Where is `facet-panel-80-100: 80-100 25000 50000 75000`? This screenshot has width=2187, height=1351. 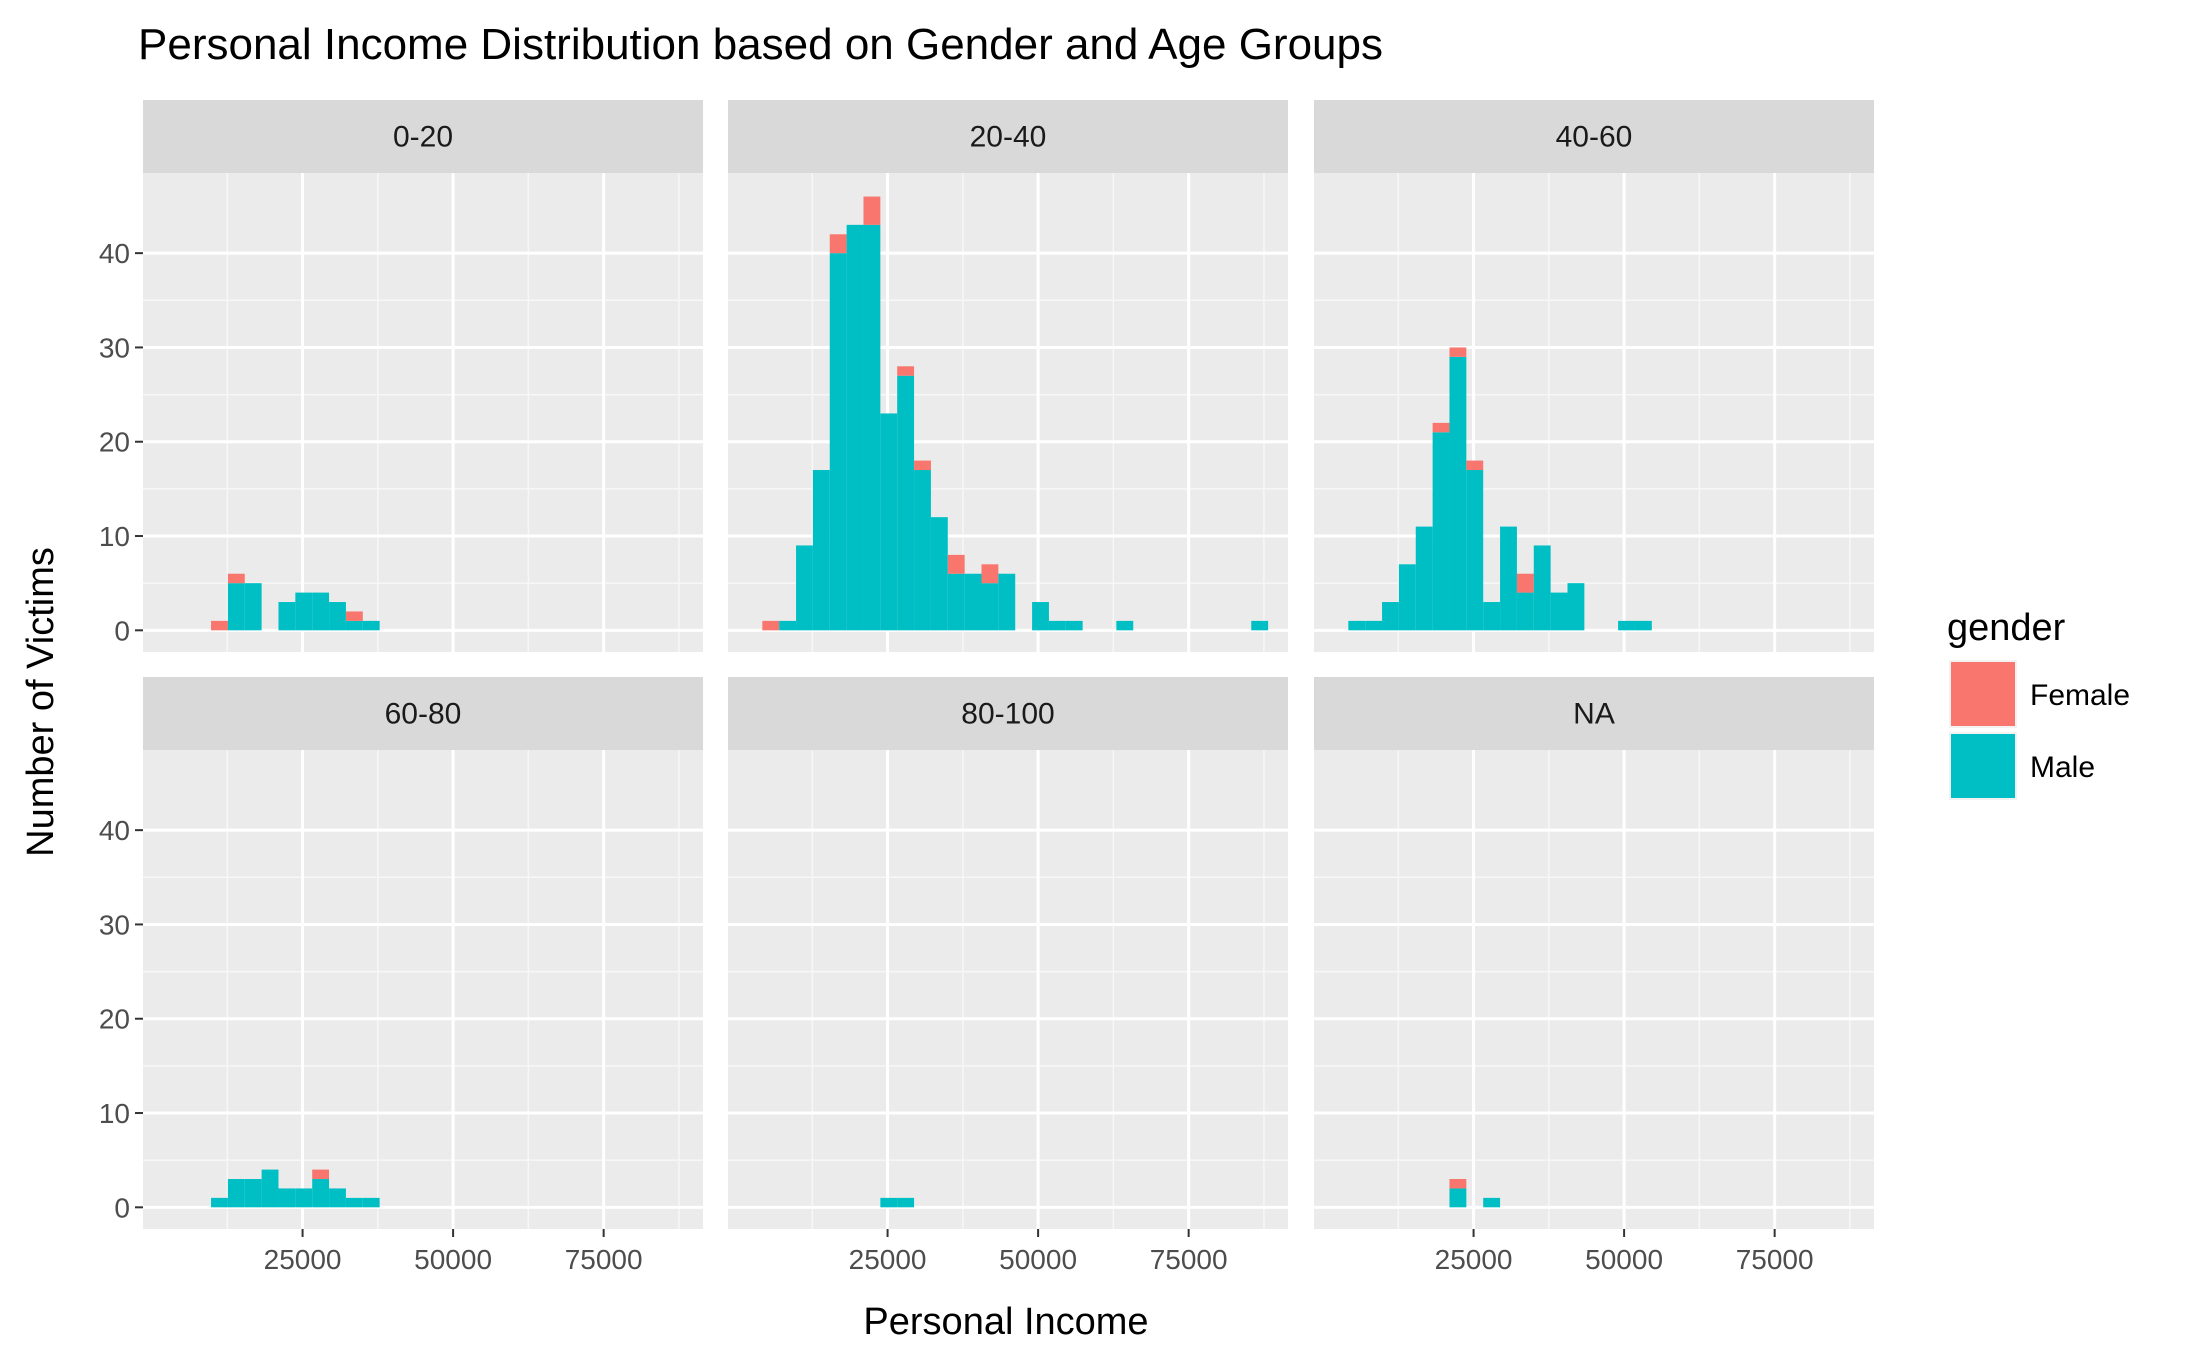
facet-panel-80-100: 80-100 25000 50000 75000 is located at coordinates (1008, 976).